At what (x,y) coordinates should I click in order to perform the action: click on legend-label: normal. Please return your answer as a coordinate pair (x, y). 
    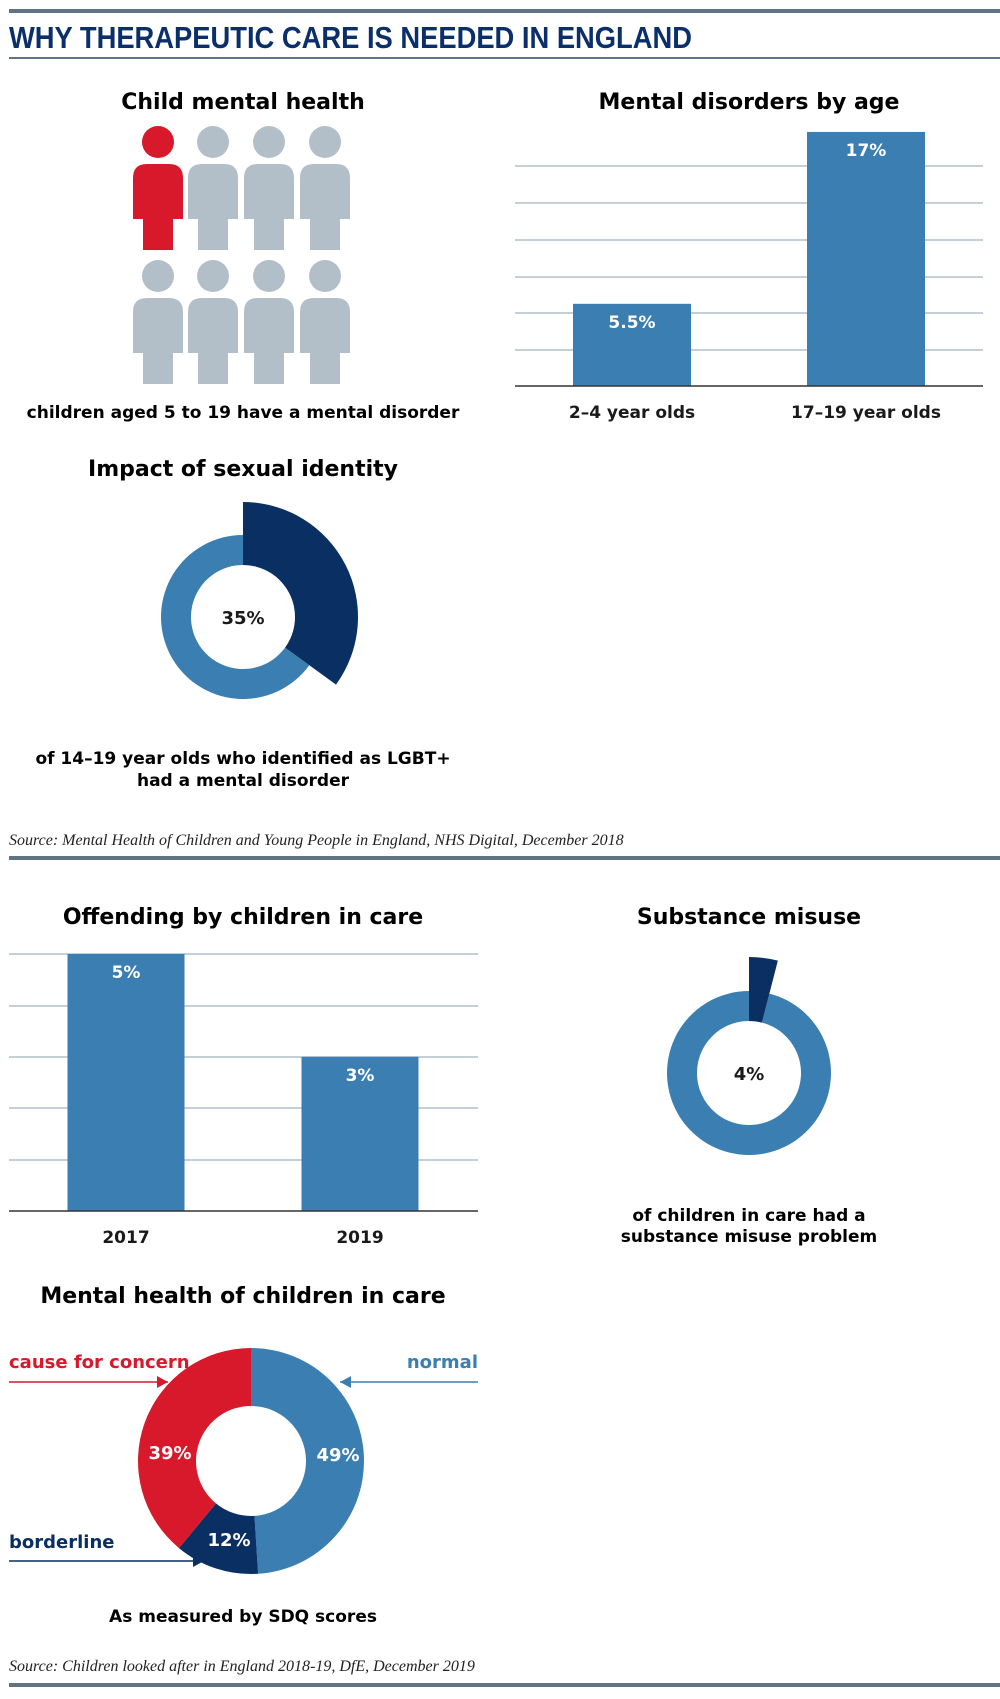
    Looking at the image, I should click on (442, 1362).